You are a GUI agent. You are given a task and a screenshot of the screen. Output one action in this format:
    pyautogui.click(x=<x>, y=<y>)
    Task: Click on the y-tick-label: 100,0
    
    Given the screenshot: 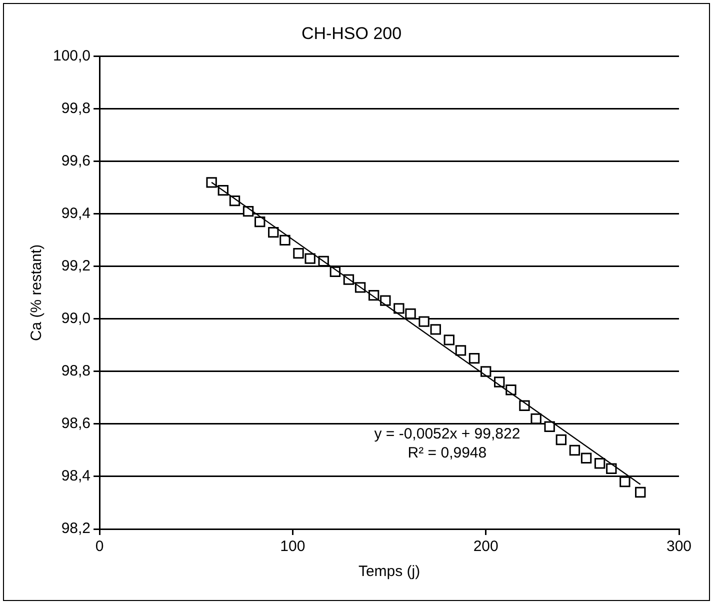 What is the action you would take?
    pyautogui.click(x=71, y=56)
    